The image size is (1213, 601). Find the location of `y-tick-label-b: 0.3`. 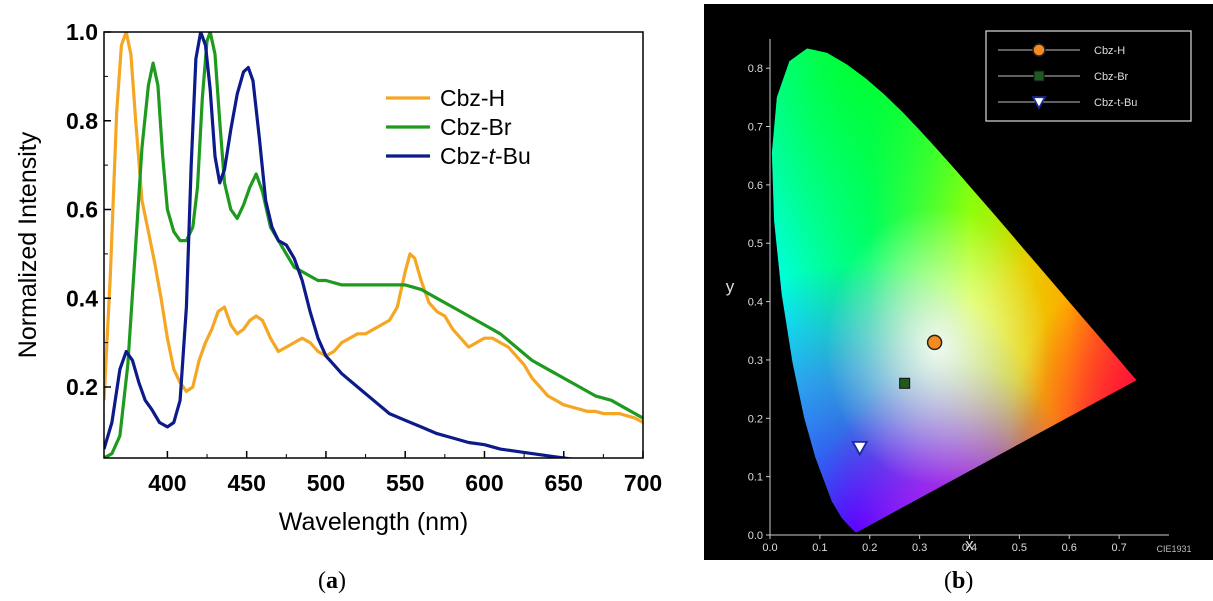

y-tick-label-b: 0.3 is located at coordinates (755, 361).